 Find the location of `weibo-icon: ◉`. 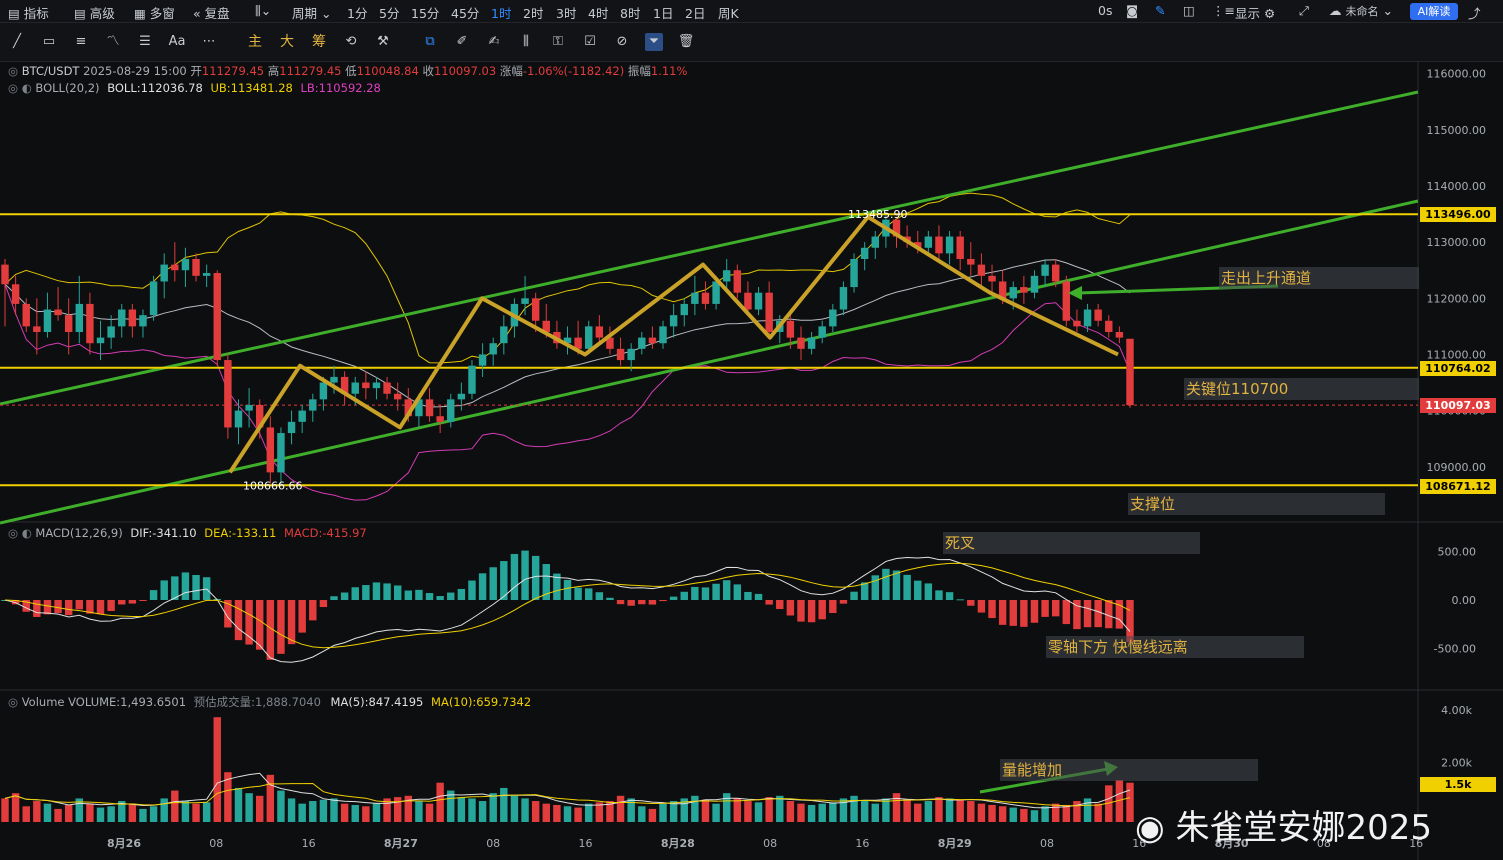

weibo-icon: ◉ is located at coordinates (1155, 828).